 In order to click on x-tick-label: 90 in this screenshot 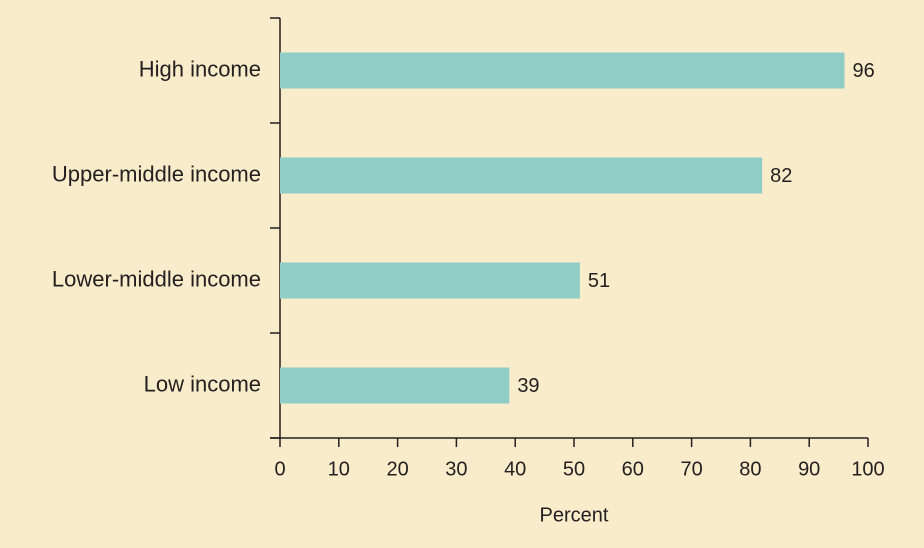, I will do `click(809, 469)`.